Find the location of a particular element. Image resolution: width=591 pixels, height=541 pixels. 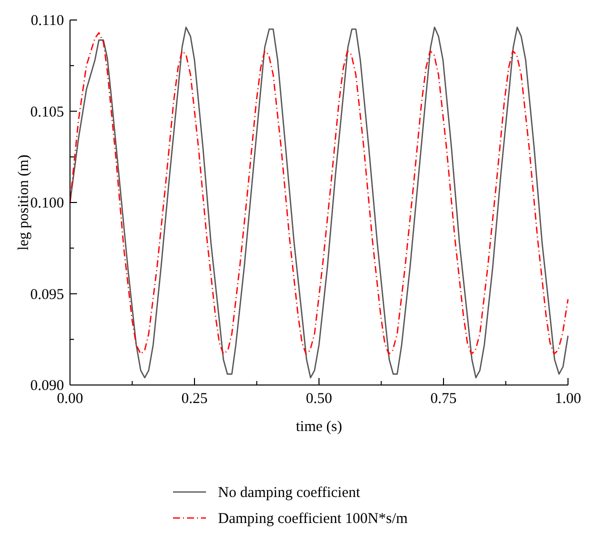

y-tick-label: 0.100 is located at coordinates (47, 204).